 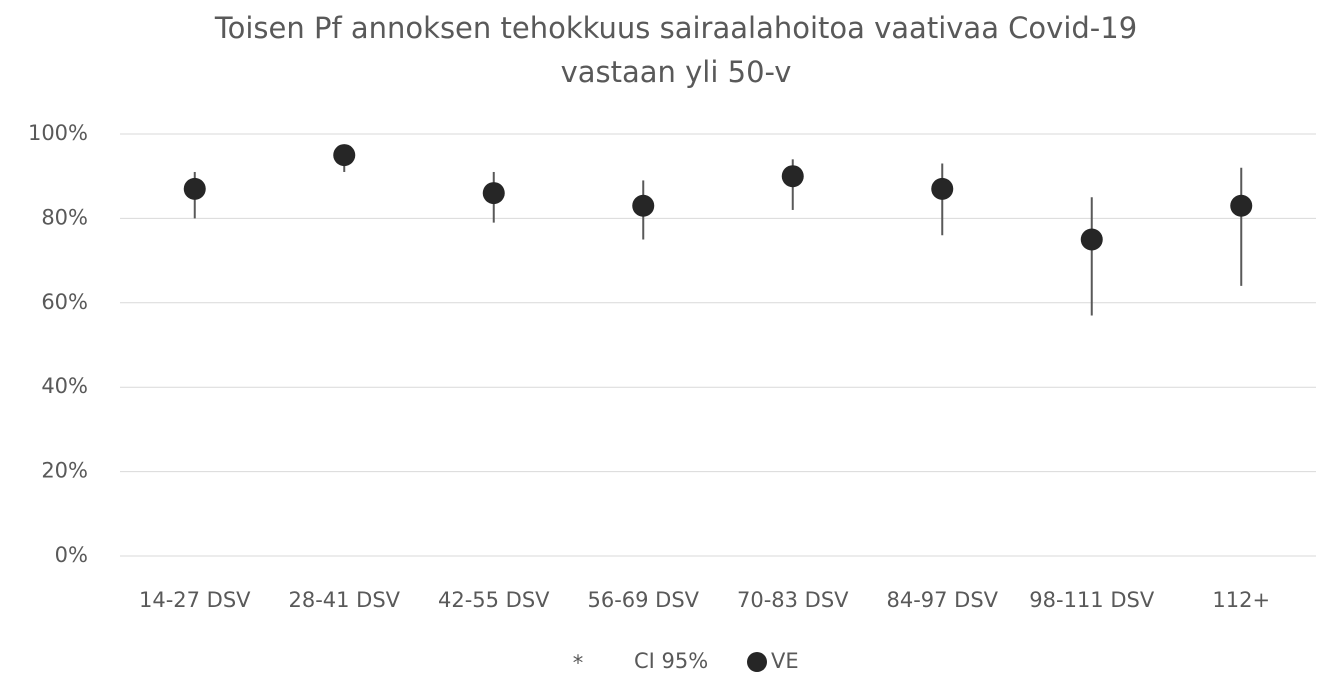 I want to click on x-tick-label: 112+, so click(x=1241, y=600).